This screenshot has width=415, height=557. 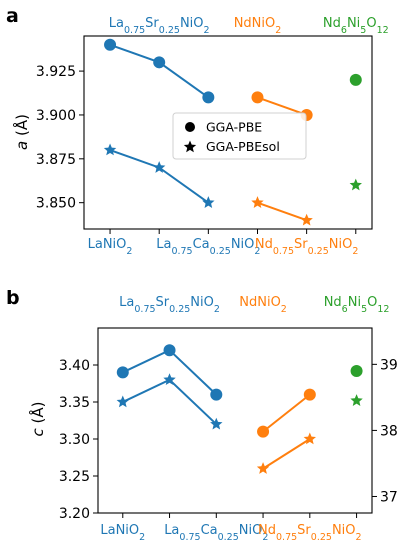 What do you see at coordinates (190, 127) in the screenshot?
I see `legend-circle-marker` at bounding box center [190, 127].